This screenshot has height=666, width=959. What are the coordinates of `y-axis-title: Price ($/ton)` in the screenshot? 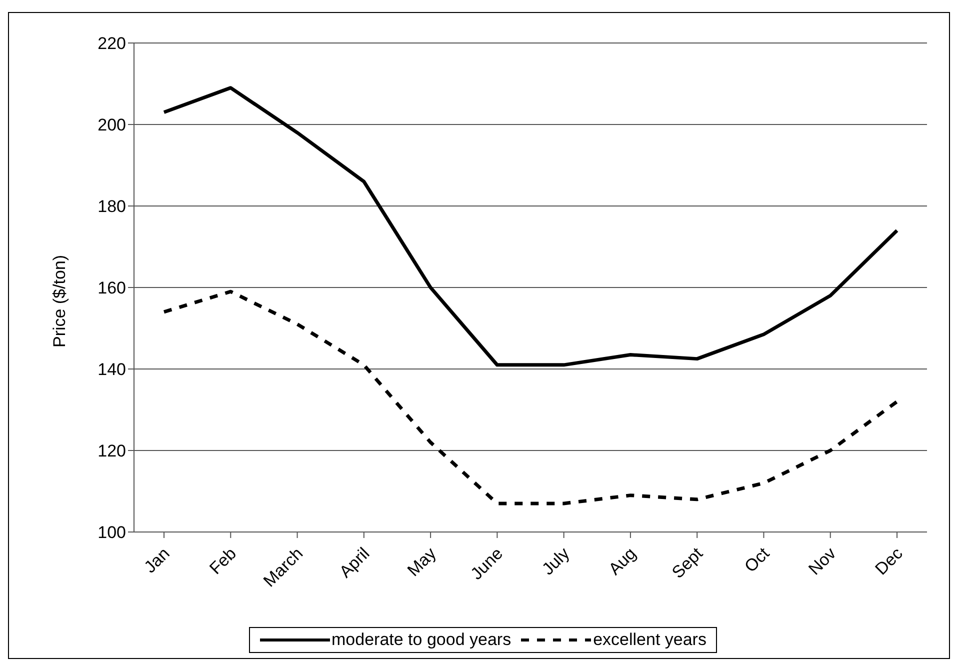 It's located at (60, 301).